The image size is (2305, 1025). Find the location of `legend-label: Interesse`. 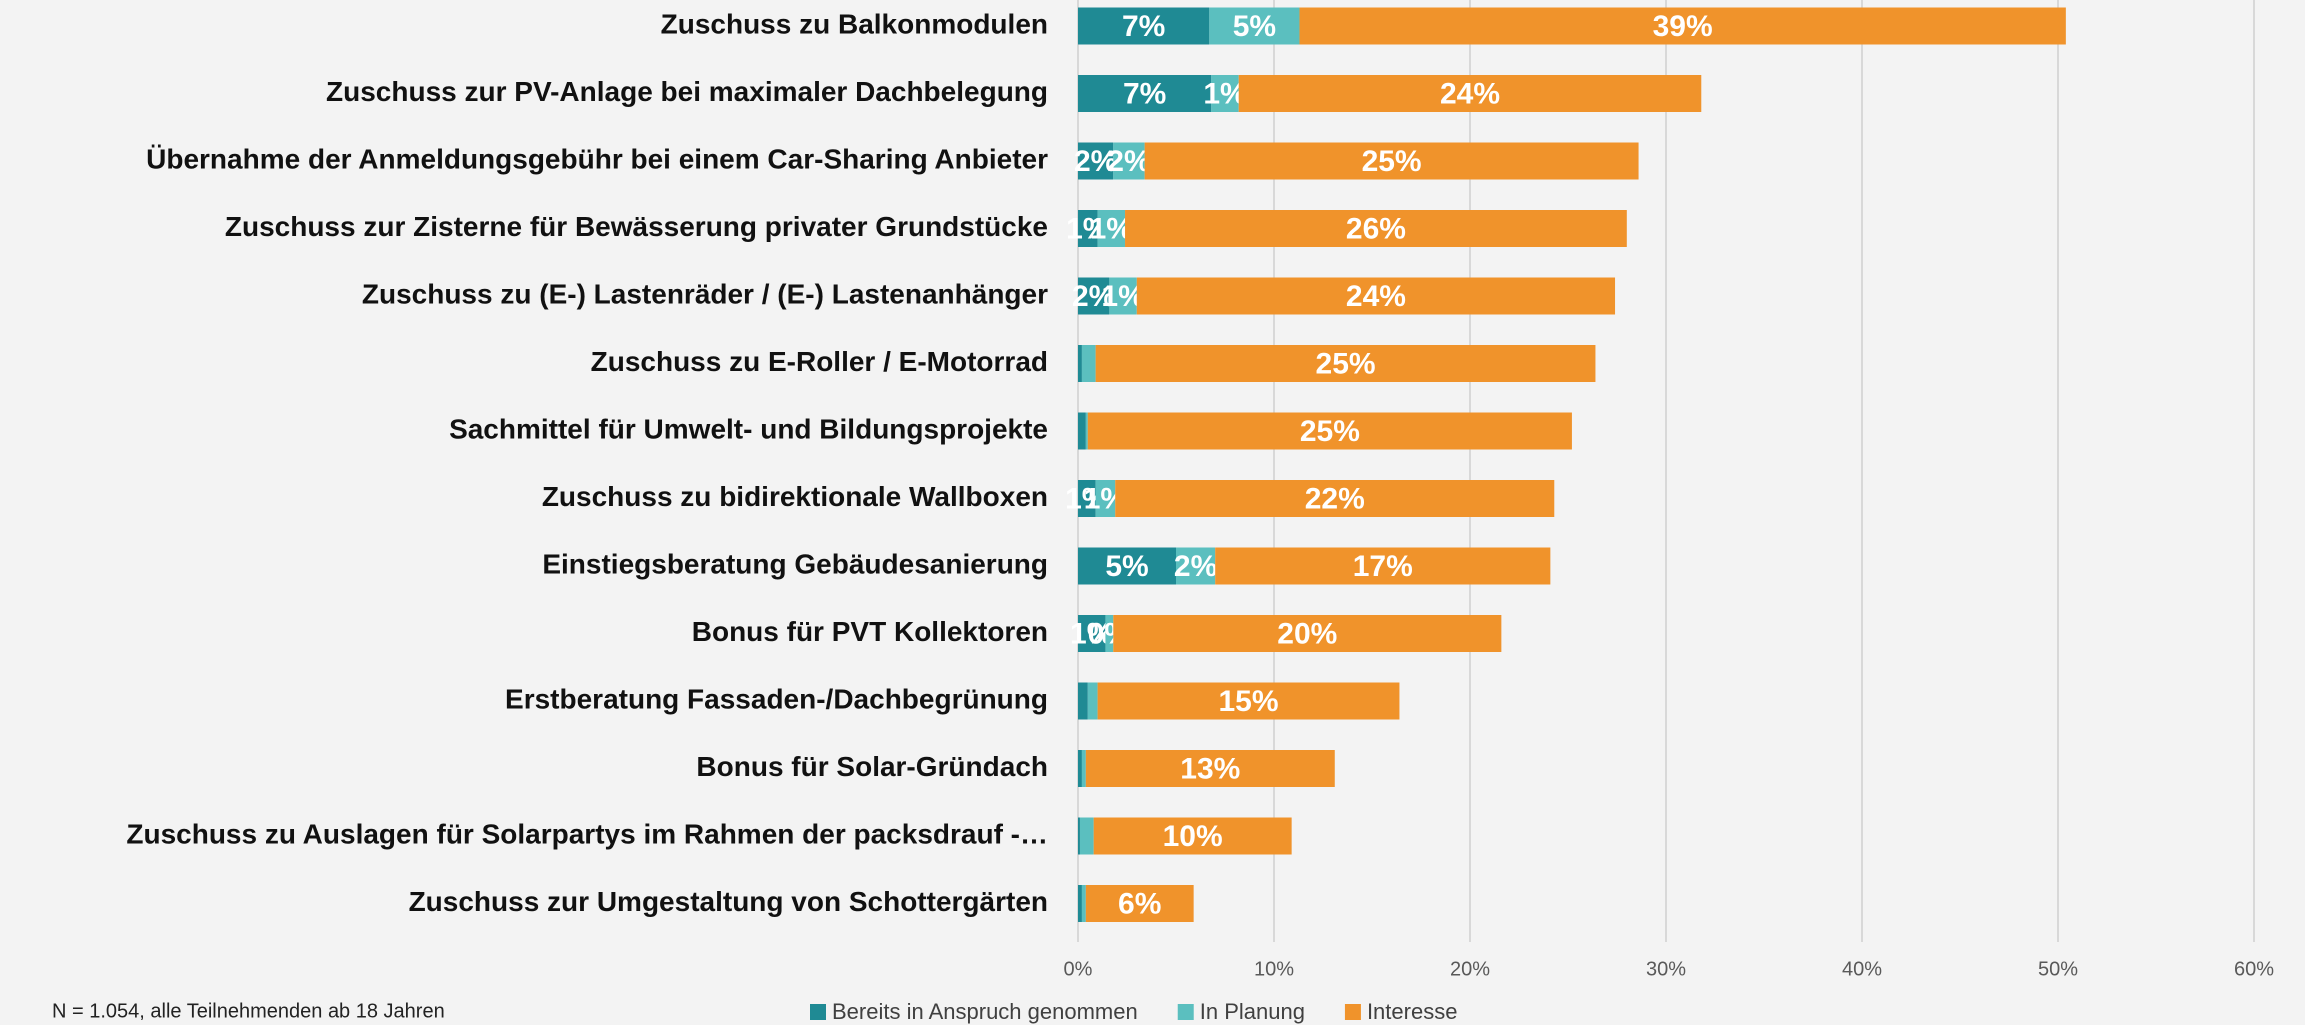

legend-label: Interesse is located at coordinates (1412, 1011).